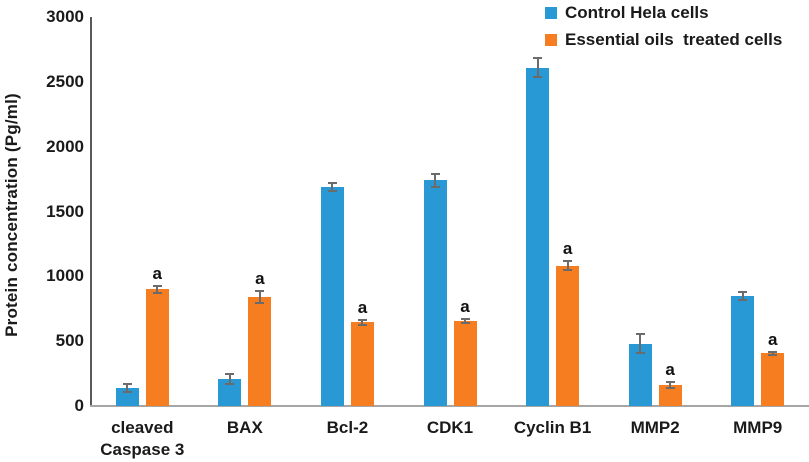 Image resolution: width=809 pixels, height=462 pixels. I want to click on bar-essential-oils-treated-cells-cyclin-b1, so click(568, 335).